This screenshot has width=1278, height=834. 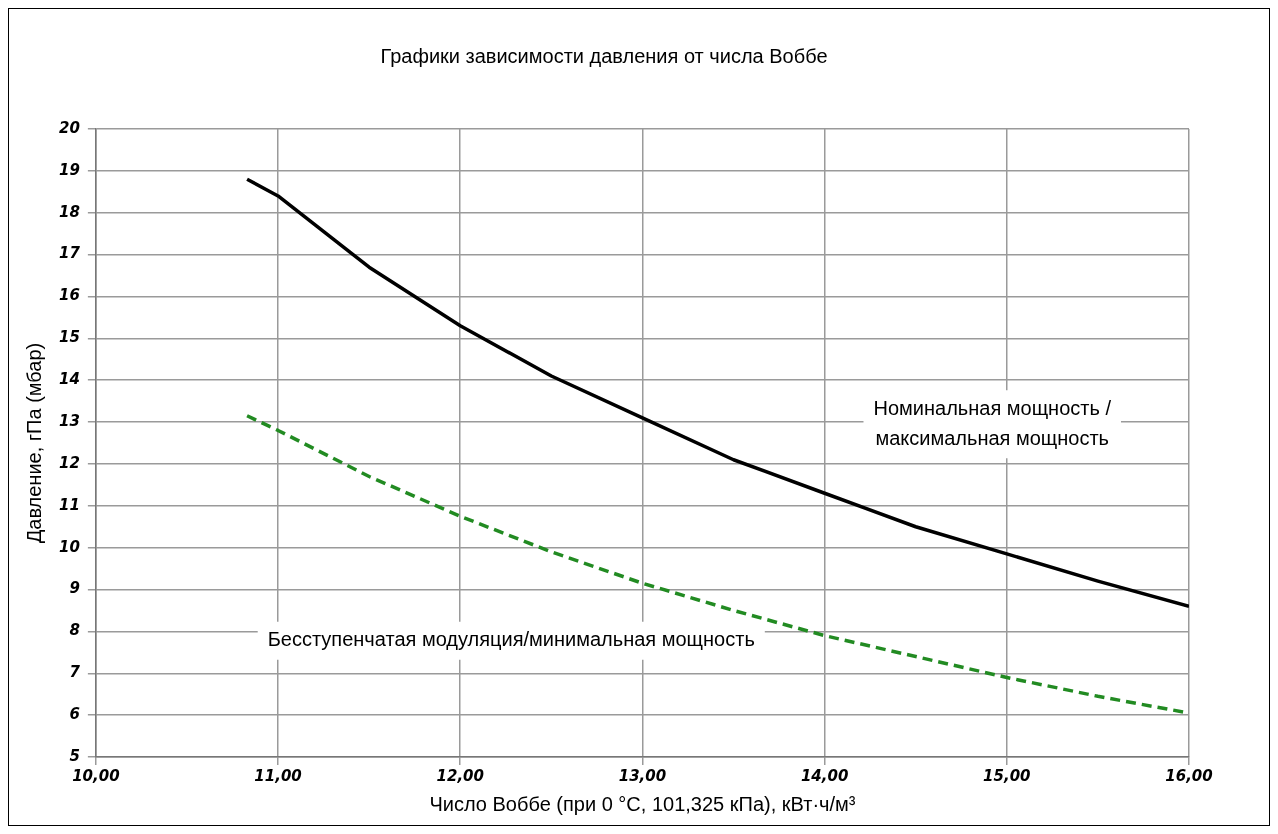 I want to click on x-tick-label: 13,00, so click(x=642, y=775).